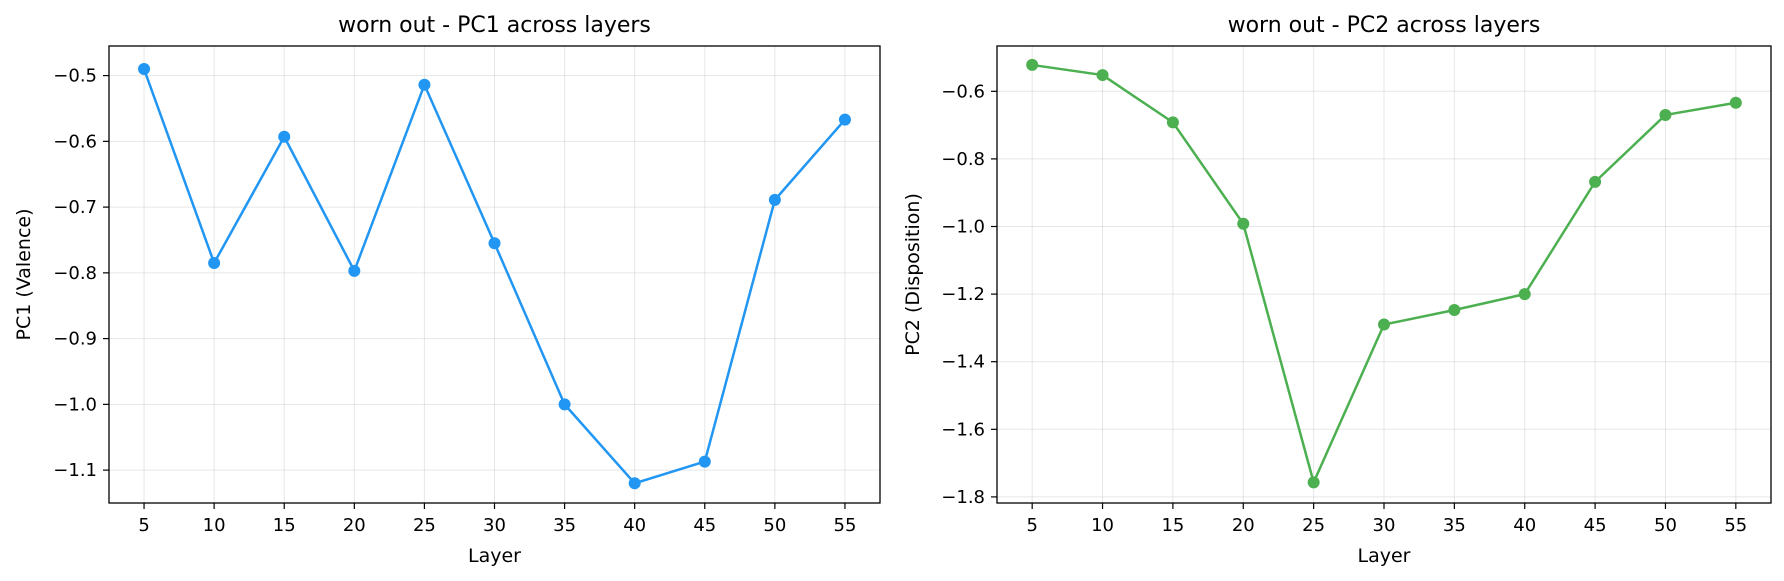 The width and height of the screenshot is (1784, 581). I want to click on y-axis-label: PC2 (Disposition), so click(913, 274).